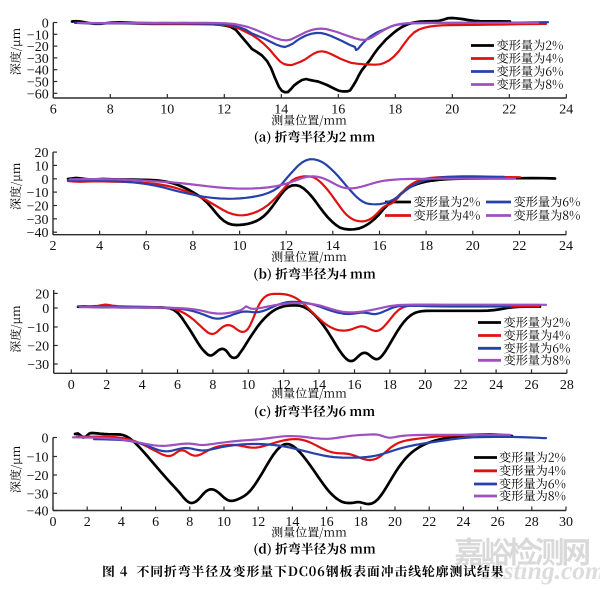 This screenshot has width=600, height=590. I want to click on svg-text: −50, so click(38, 83).